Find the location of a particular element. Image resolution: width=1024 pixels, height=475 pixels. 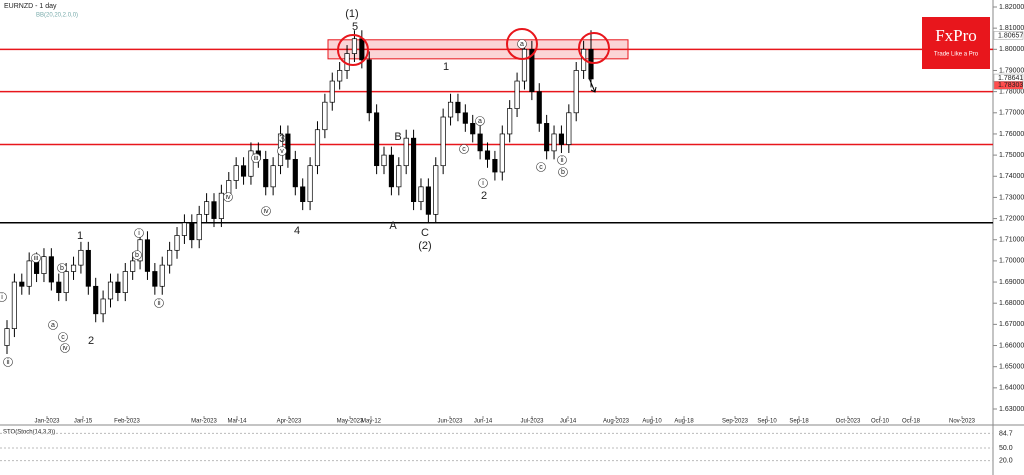

y-tick-label: 1.77000 is located at coordinates (1011, 113).